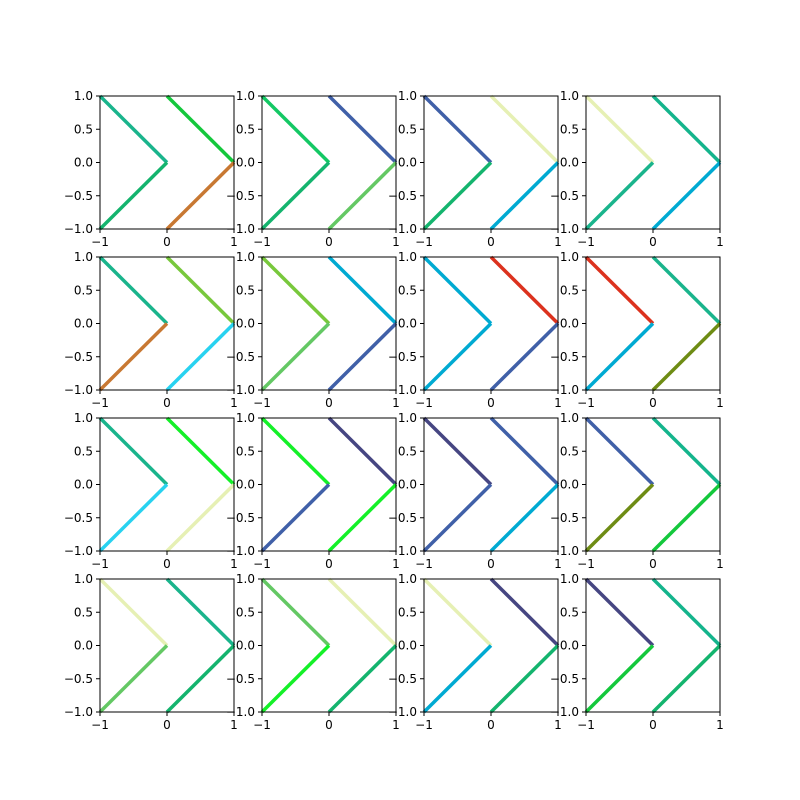  I want to click on subplot-5: −1 0 1 −1.0 −0.5 0.0 0.5 1.0, so click(151, 330).